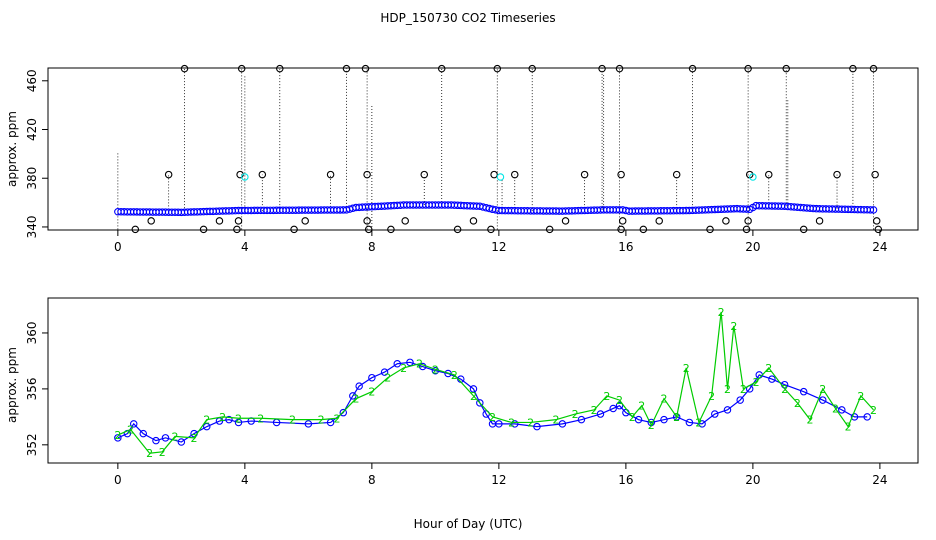 This screenshot has height=540, width=936. What do you see at coordinates (238, 418) in the screenshot?
I see `bottom-green-point-8: 2` at bounding box center [238, 418].